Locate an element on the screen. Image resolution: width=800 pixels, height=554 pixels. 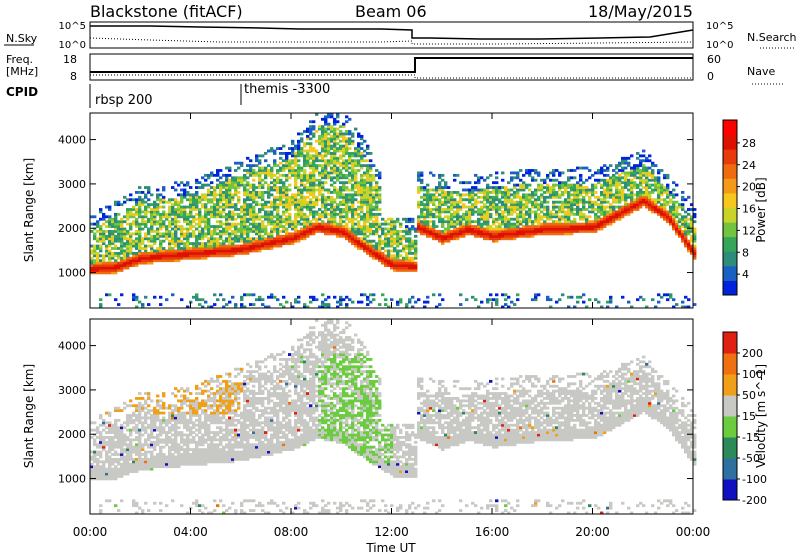
date-label: 18/May/2015 is located at coordinates (640, 11).